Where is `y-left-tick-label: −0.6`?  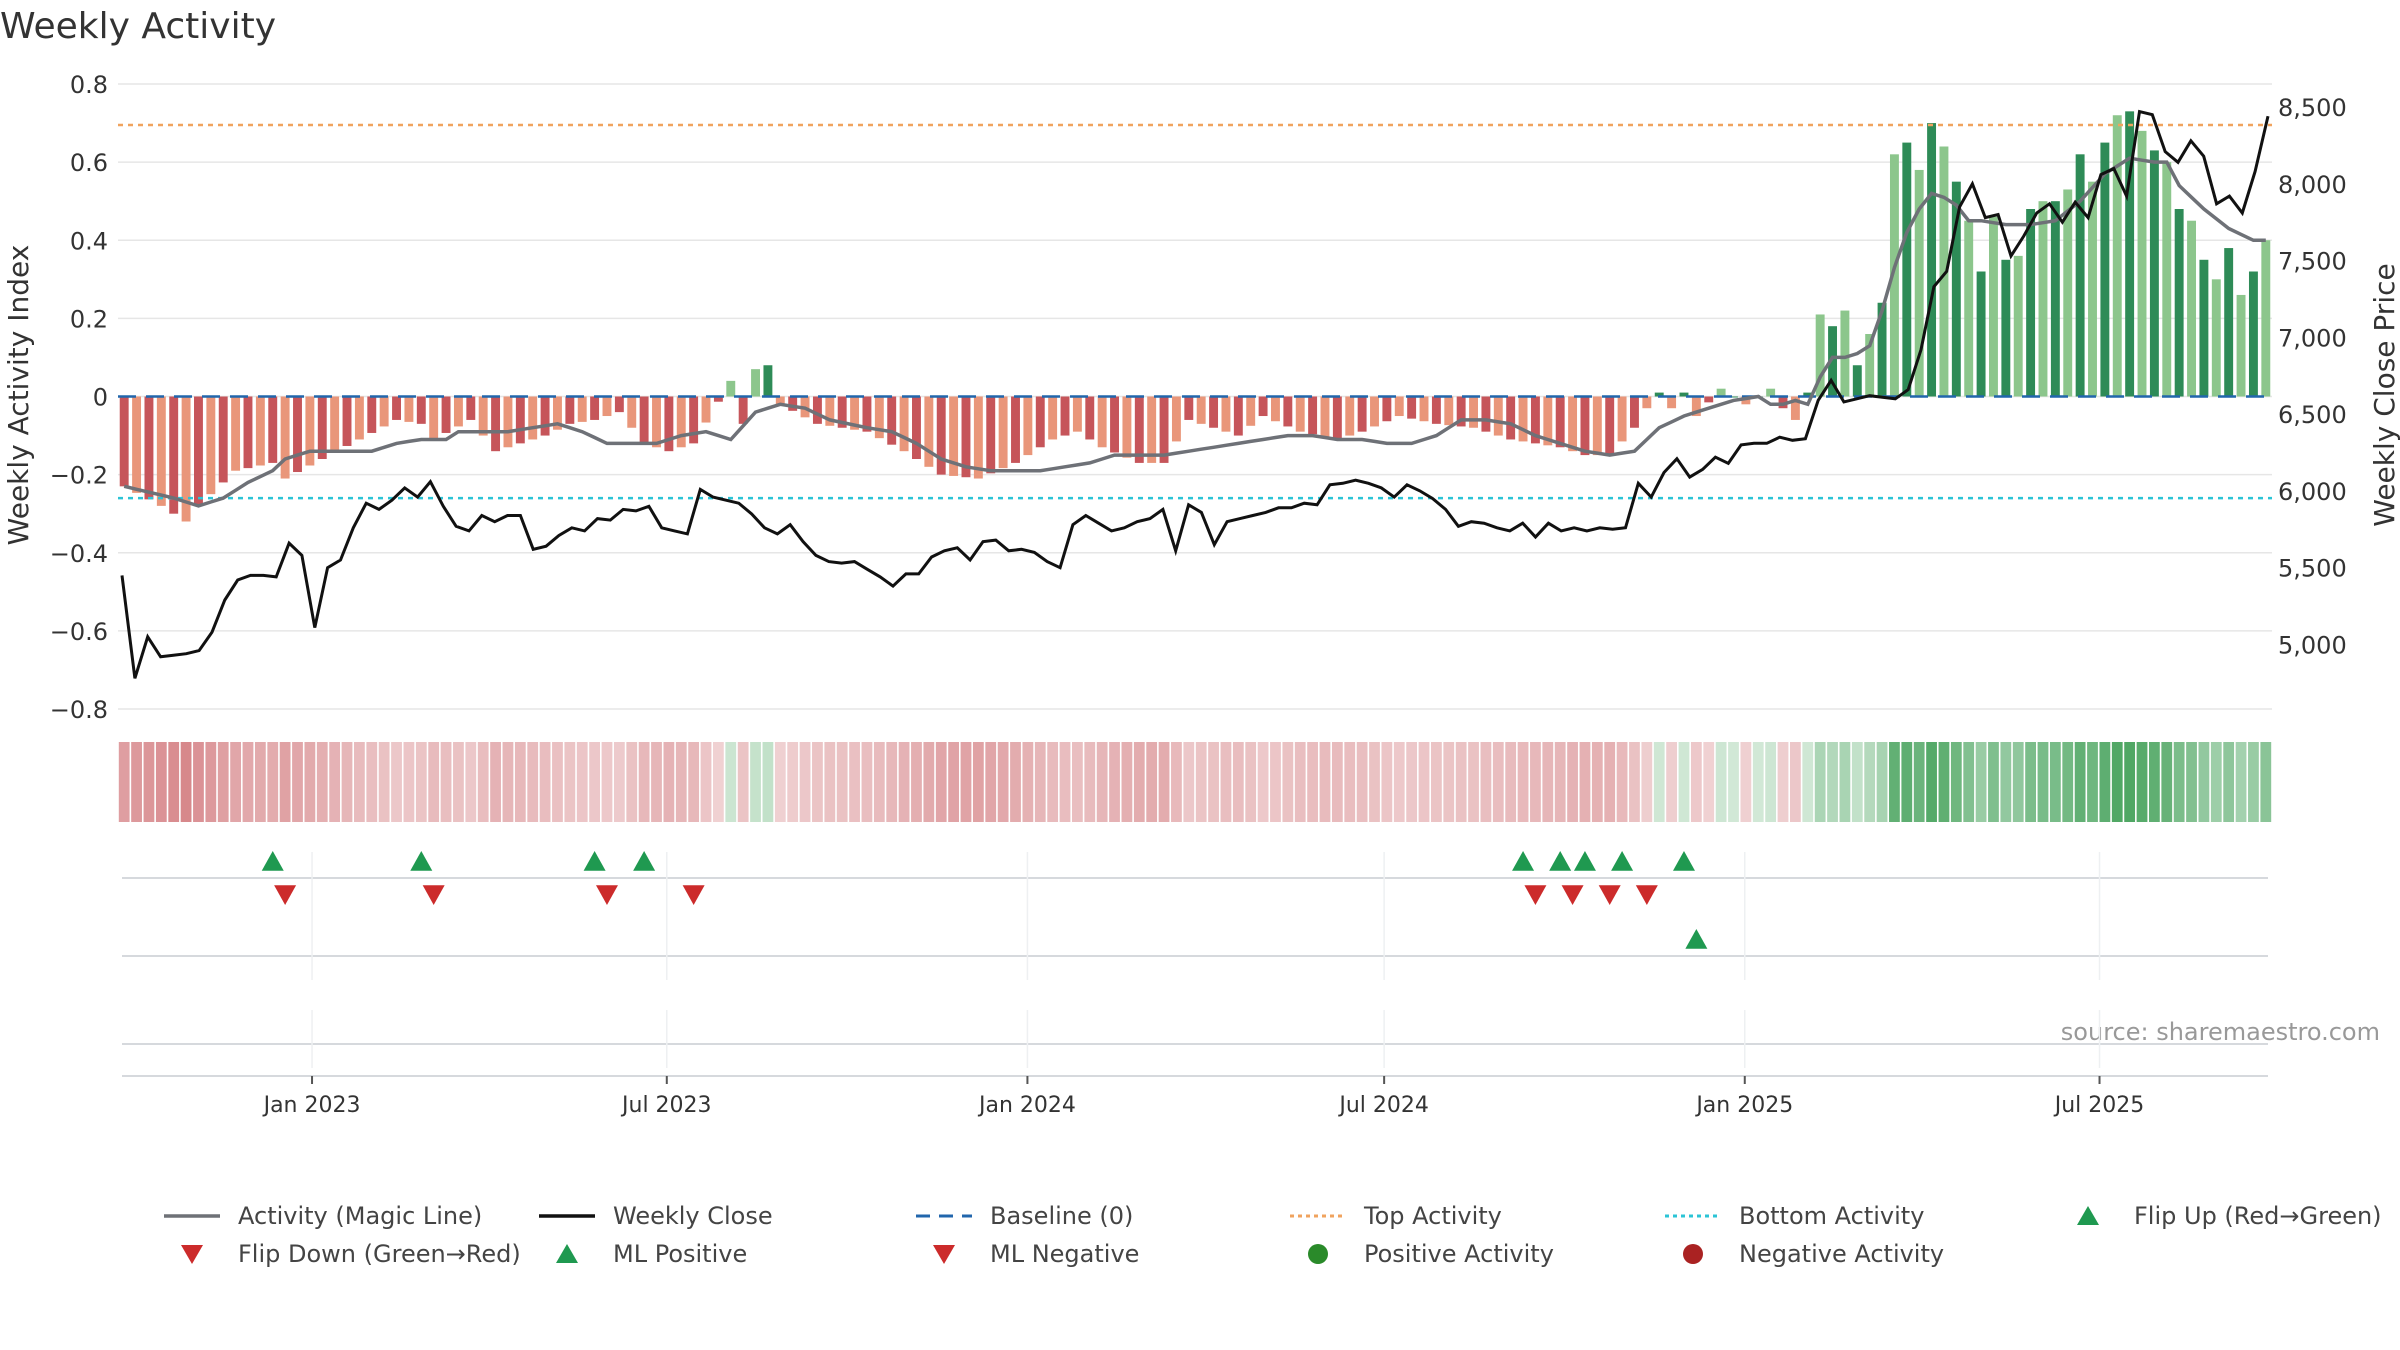 y-left-tick-label: −0.6 is located at coordinates (79, 632).